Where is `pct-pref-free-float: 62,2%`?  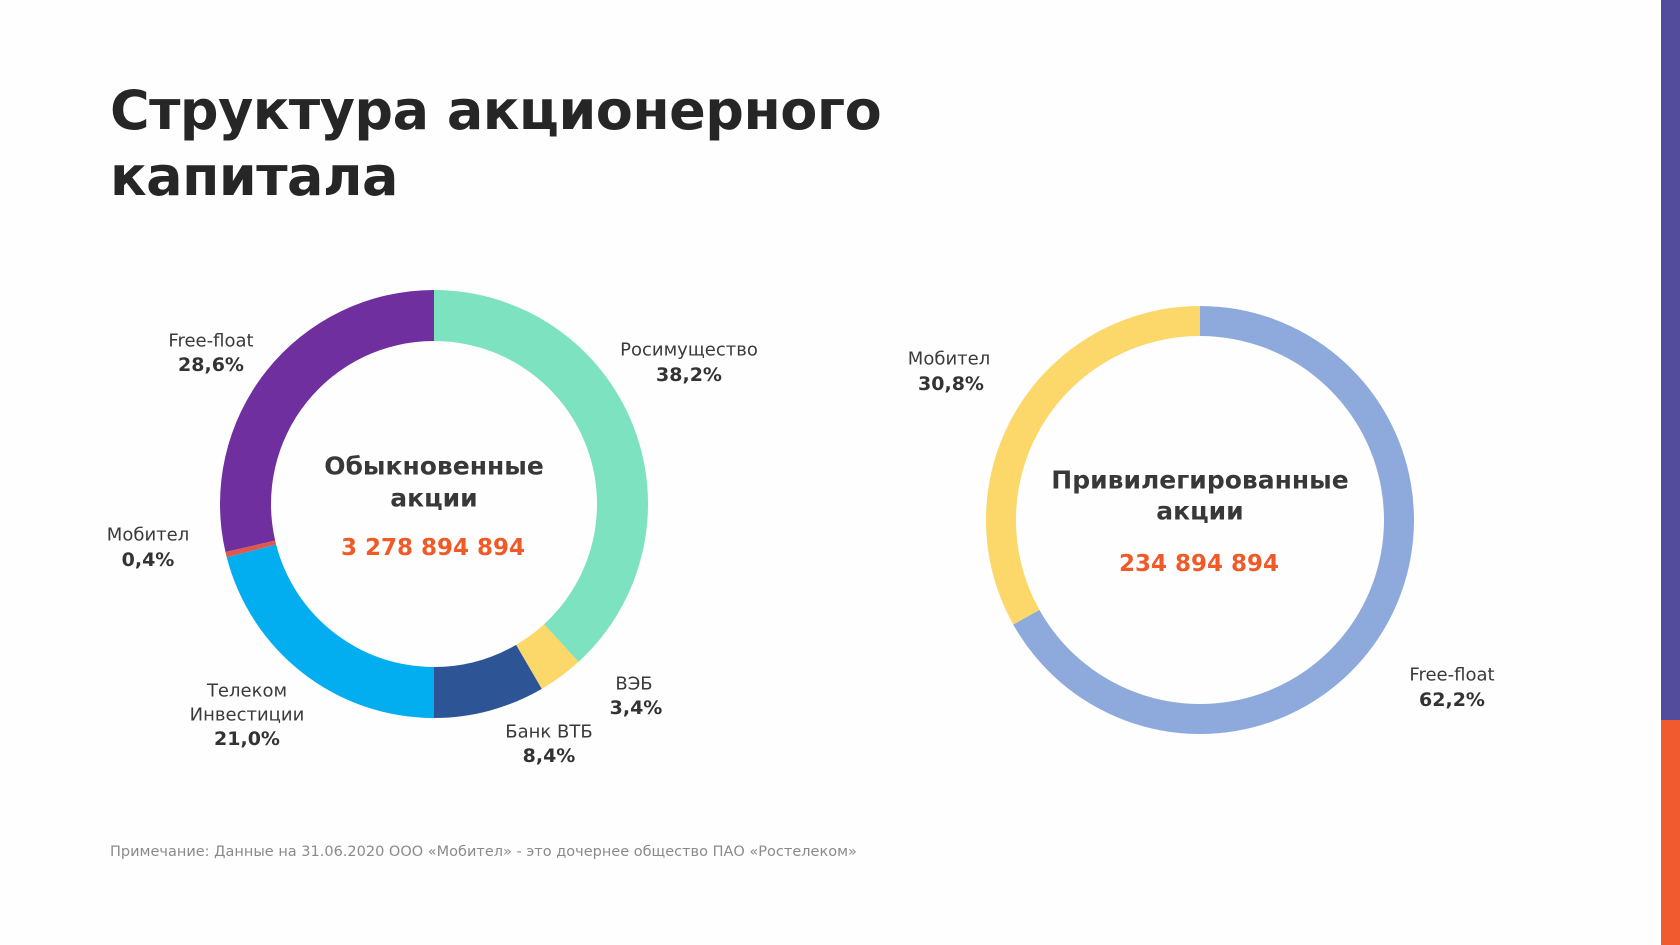
pct-pref-free-float: 62,2% is located at coordinates (1452, 700).